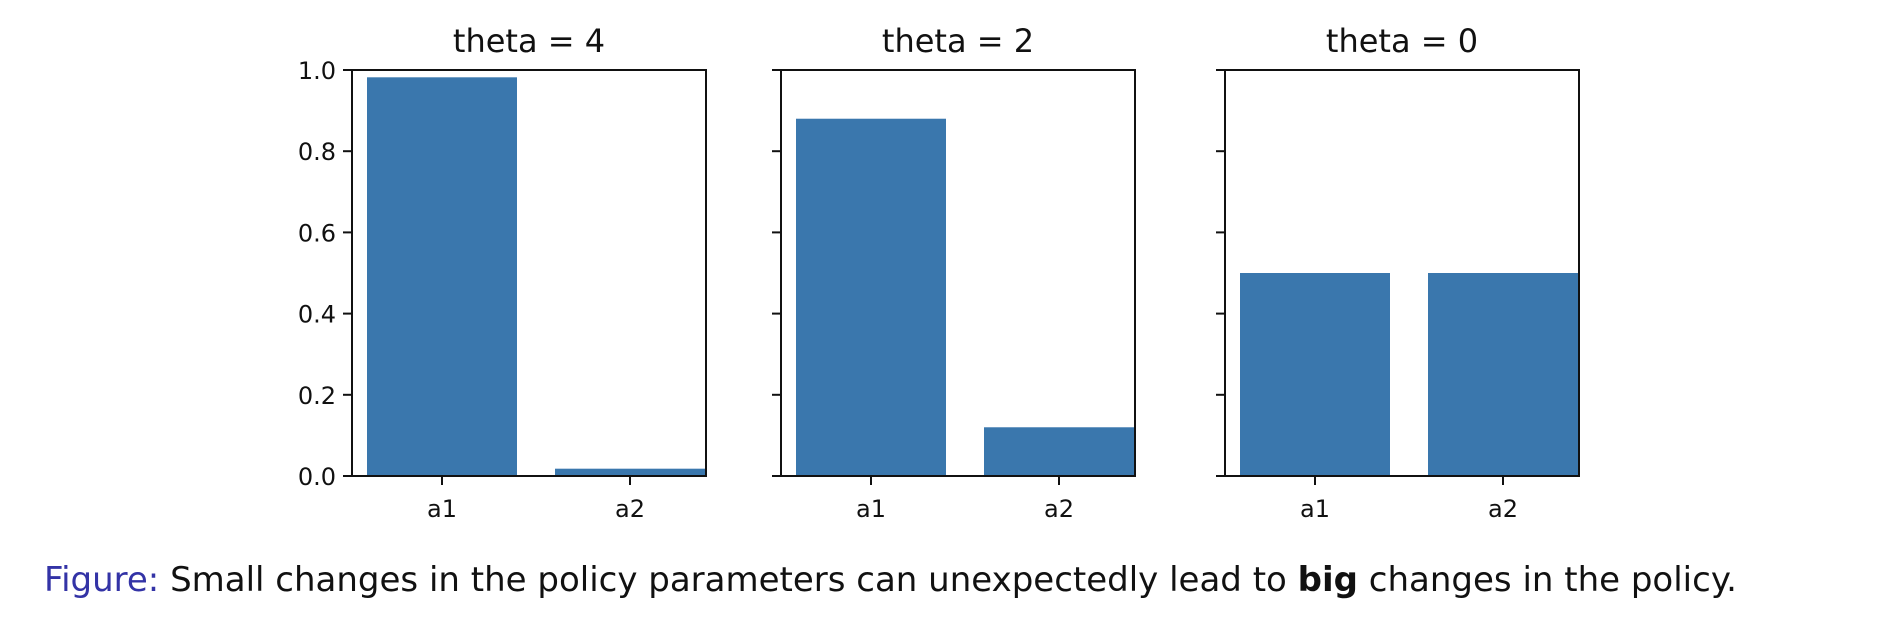  What do you see at coordinates (317, 152) in the screenshot?
I see `y-tick-label: 0.8` at bounding box center [317, 152].